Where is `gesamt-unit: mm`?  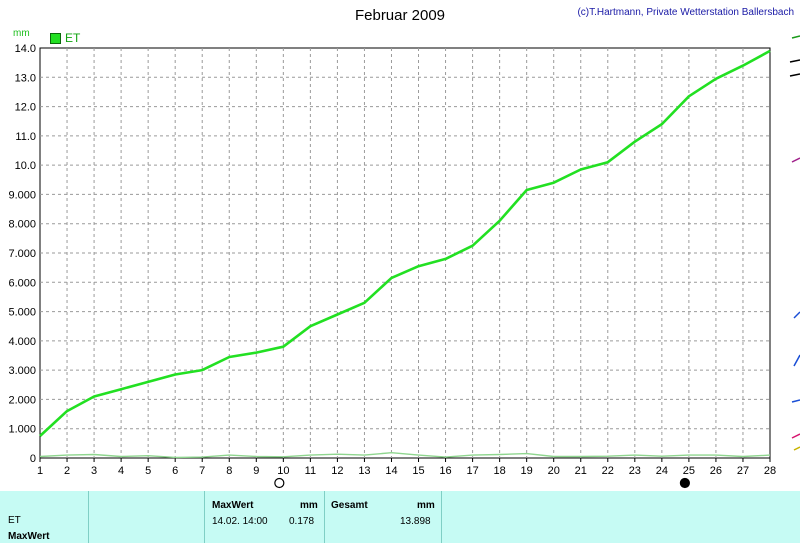 gesamt-unit: mm is located at coordinates (426, 505).